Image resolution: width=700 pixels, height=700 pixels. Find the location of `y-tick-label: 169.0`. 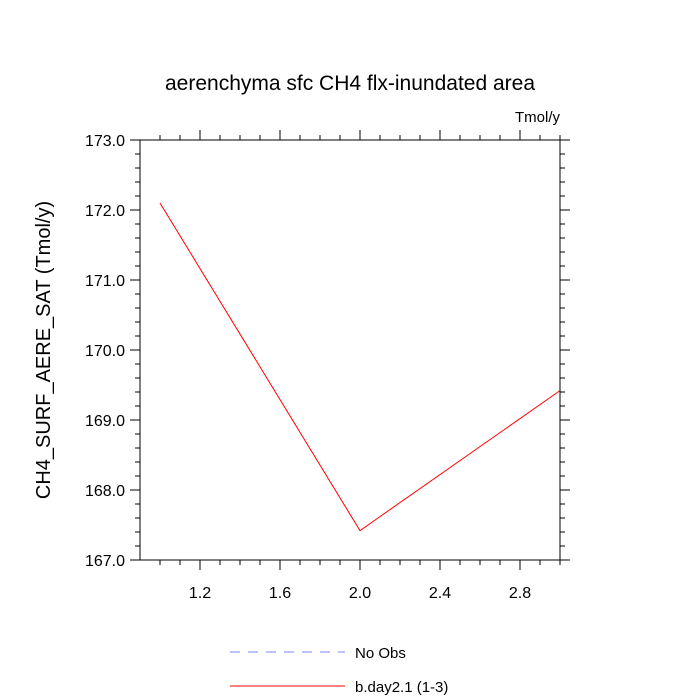

y-tick-label: 169.0 is located at coordinates (105, 421).